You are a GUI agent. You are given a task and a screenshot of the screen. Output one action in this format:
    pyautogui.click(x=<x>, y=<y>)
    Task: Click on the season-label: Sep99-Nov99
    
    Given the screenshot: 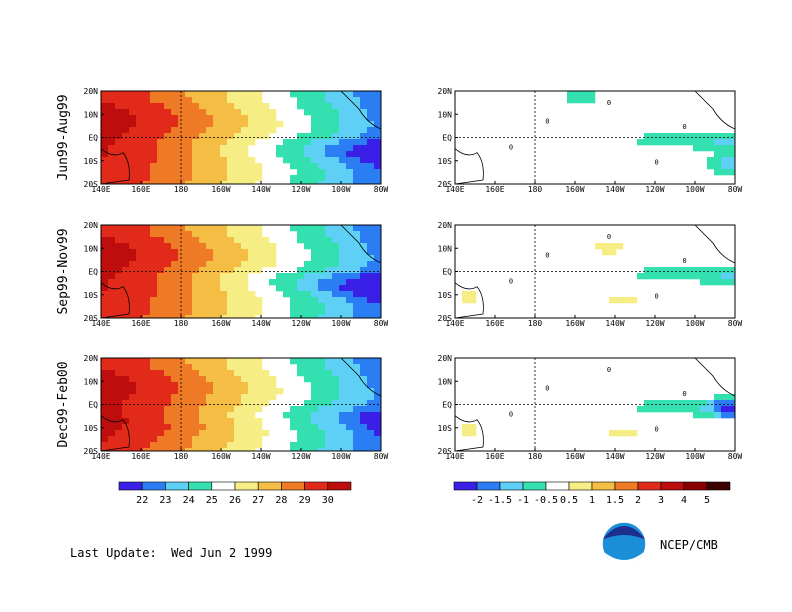 What is the action you would take?
    pyautogui.click(x=63, y=271)
    